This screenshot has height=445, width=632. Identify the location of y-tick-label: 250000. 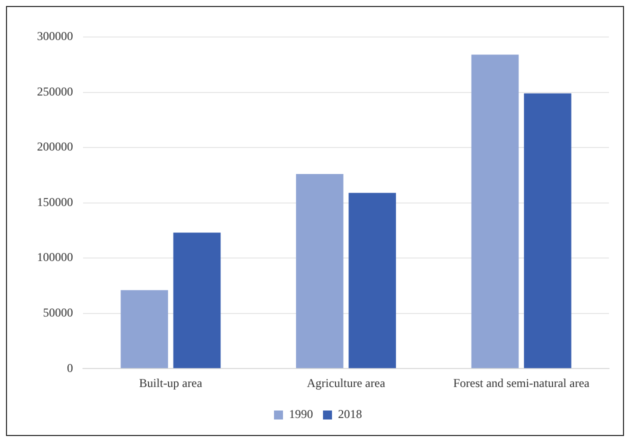
(55, 91).